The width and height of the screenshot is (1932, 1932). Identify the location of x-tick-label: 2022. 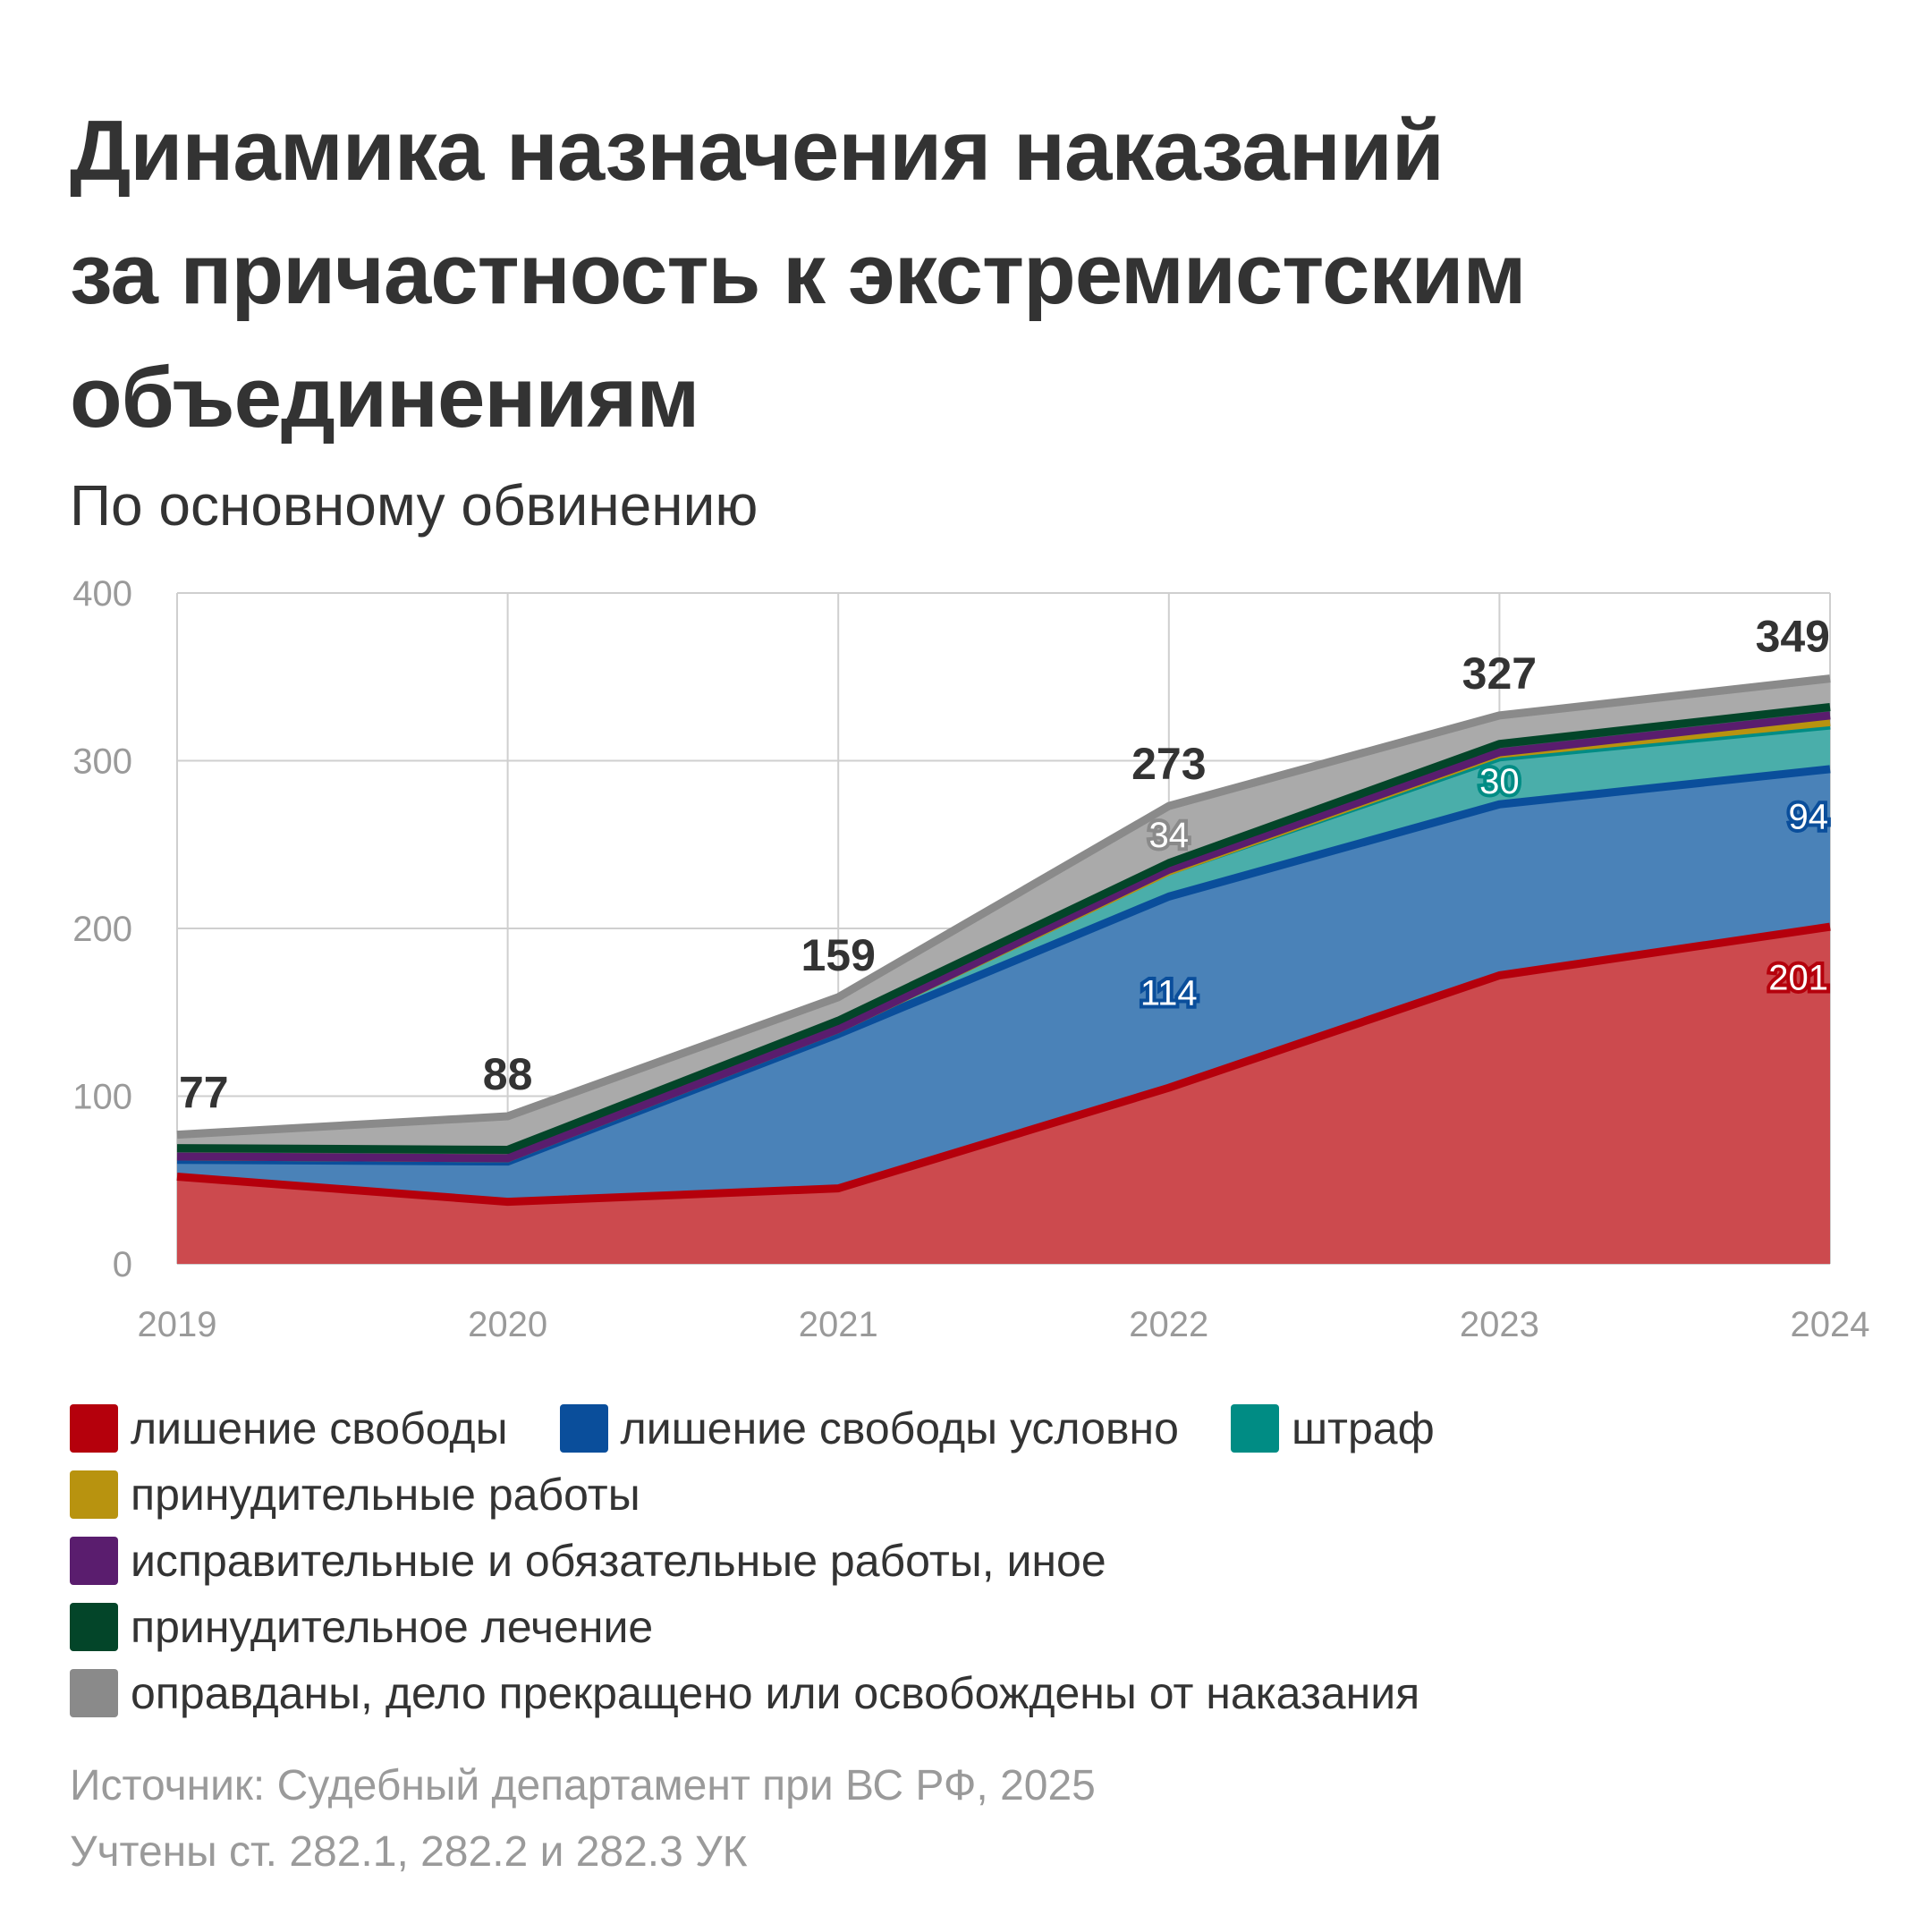
(1168, 1324).